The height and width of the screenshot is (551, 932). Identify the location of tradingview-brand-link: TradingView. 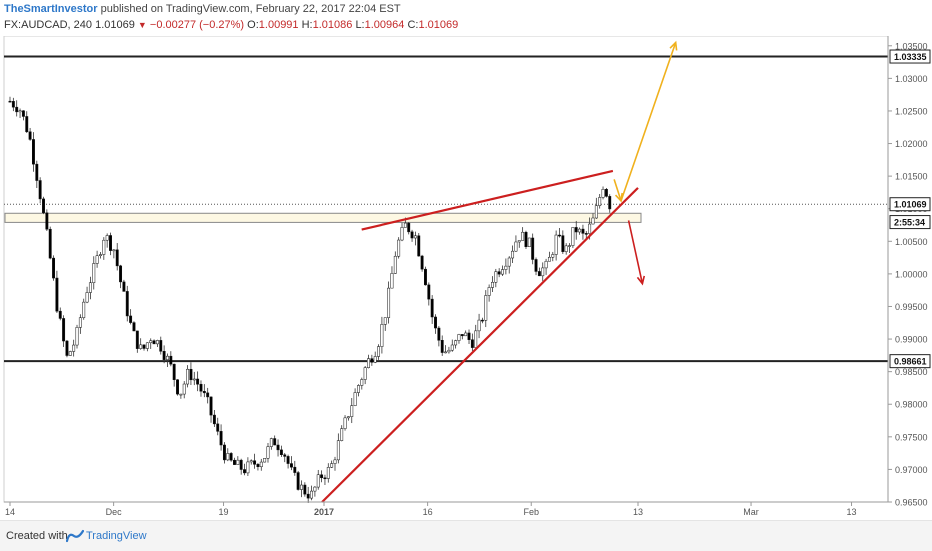
(116, 536).